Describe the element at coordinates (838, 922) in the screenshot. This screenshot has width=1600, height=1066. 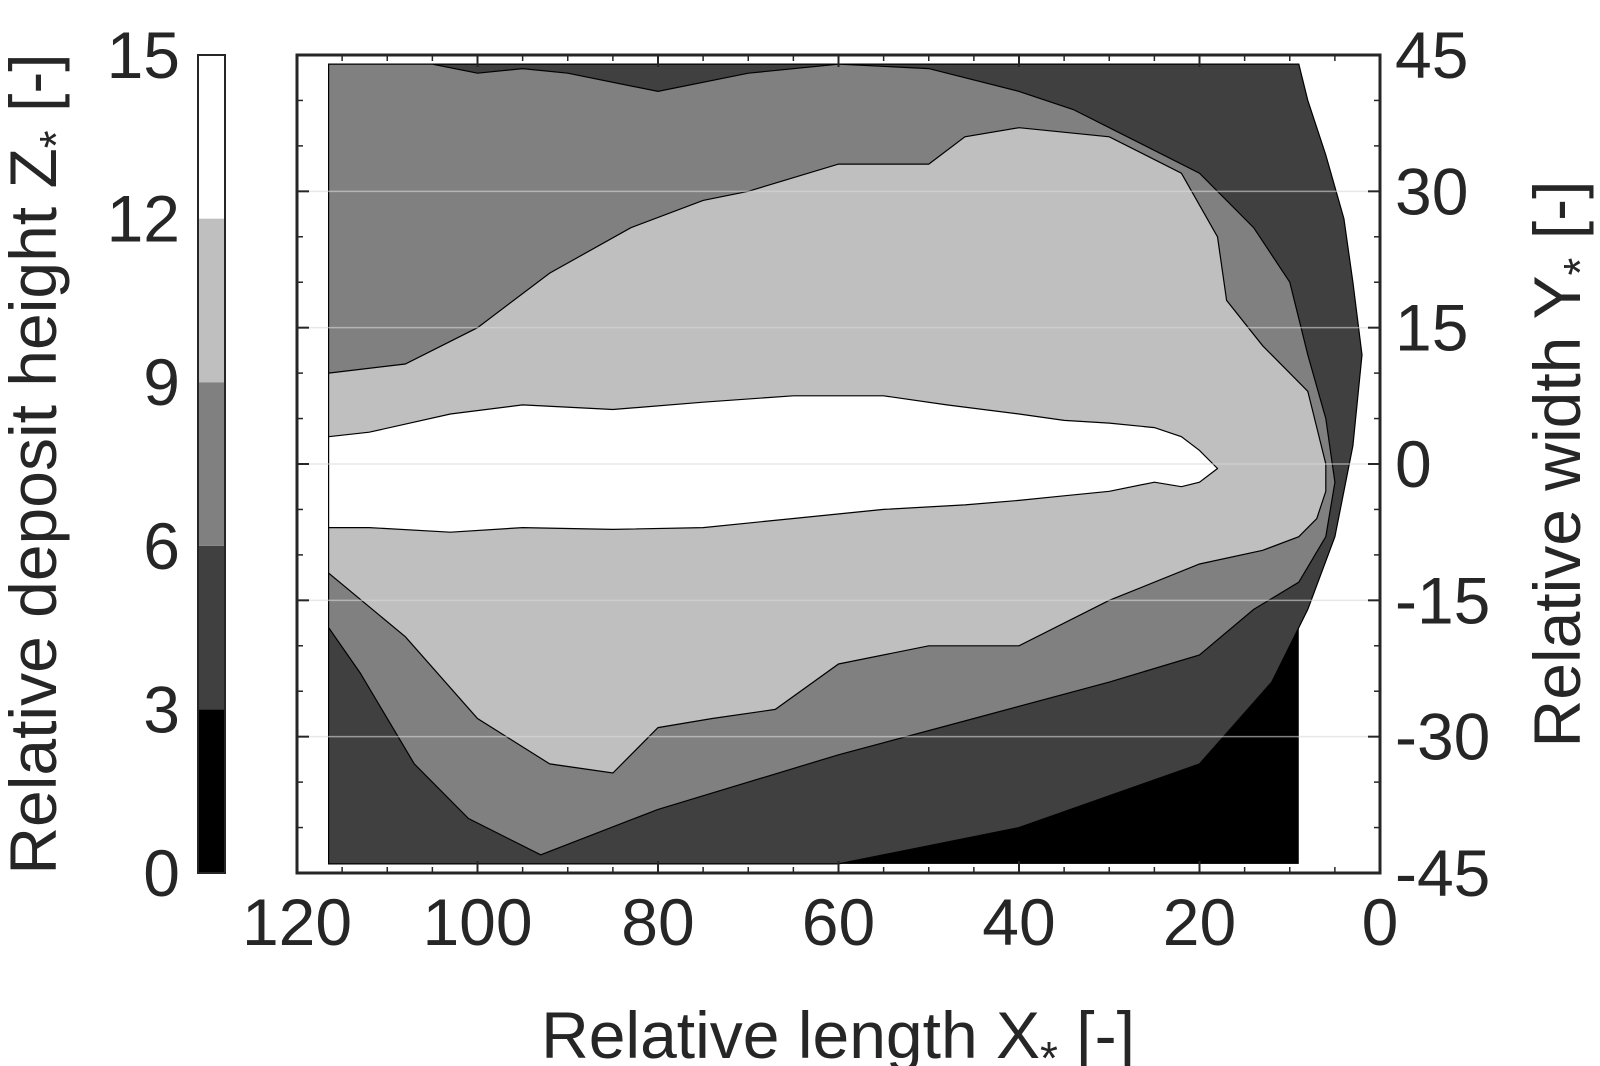
I see `x-tick-label: 60` at that location.